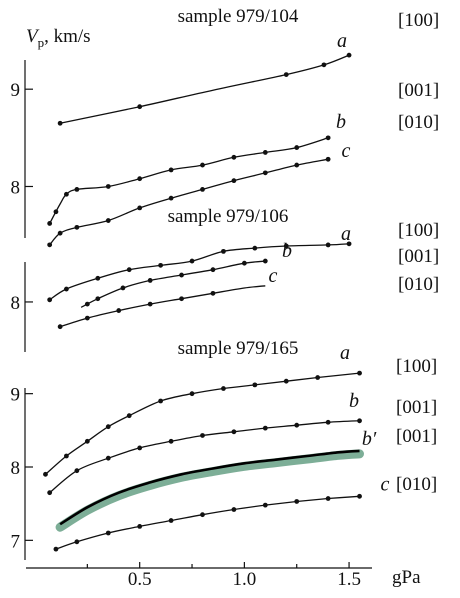 This screenshot has width=460, height=598. I want to click on panel-title: sample 979/165, so click(238, 348).